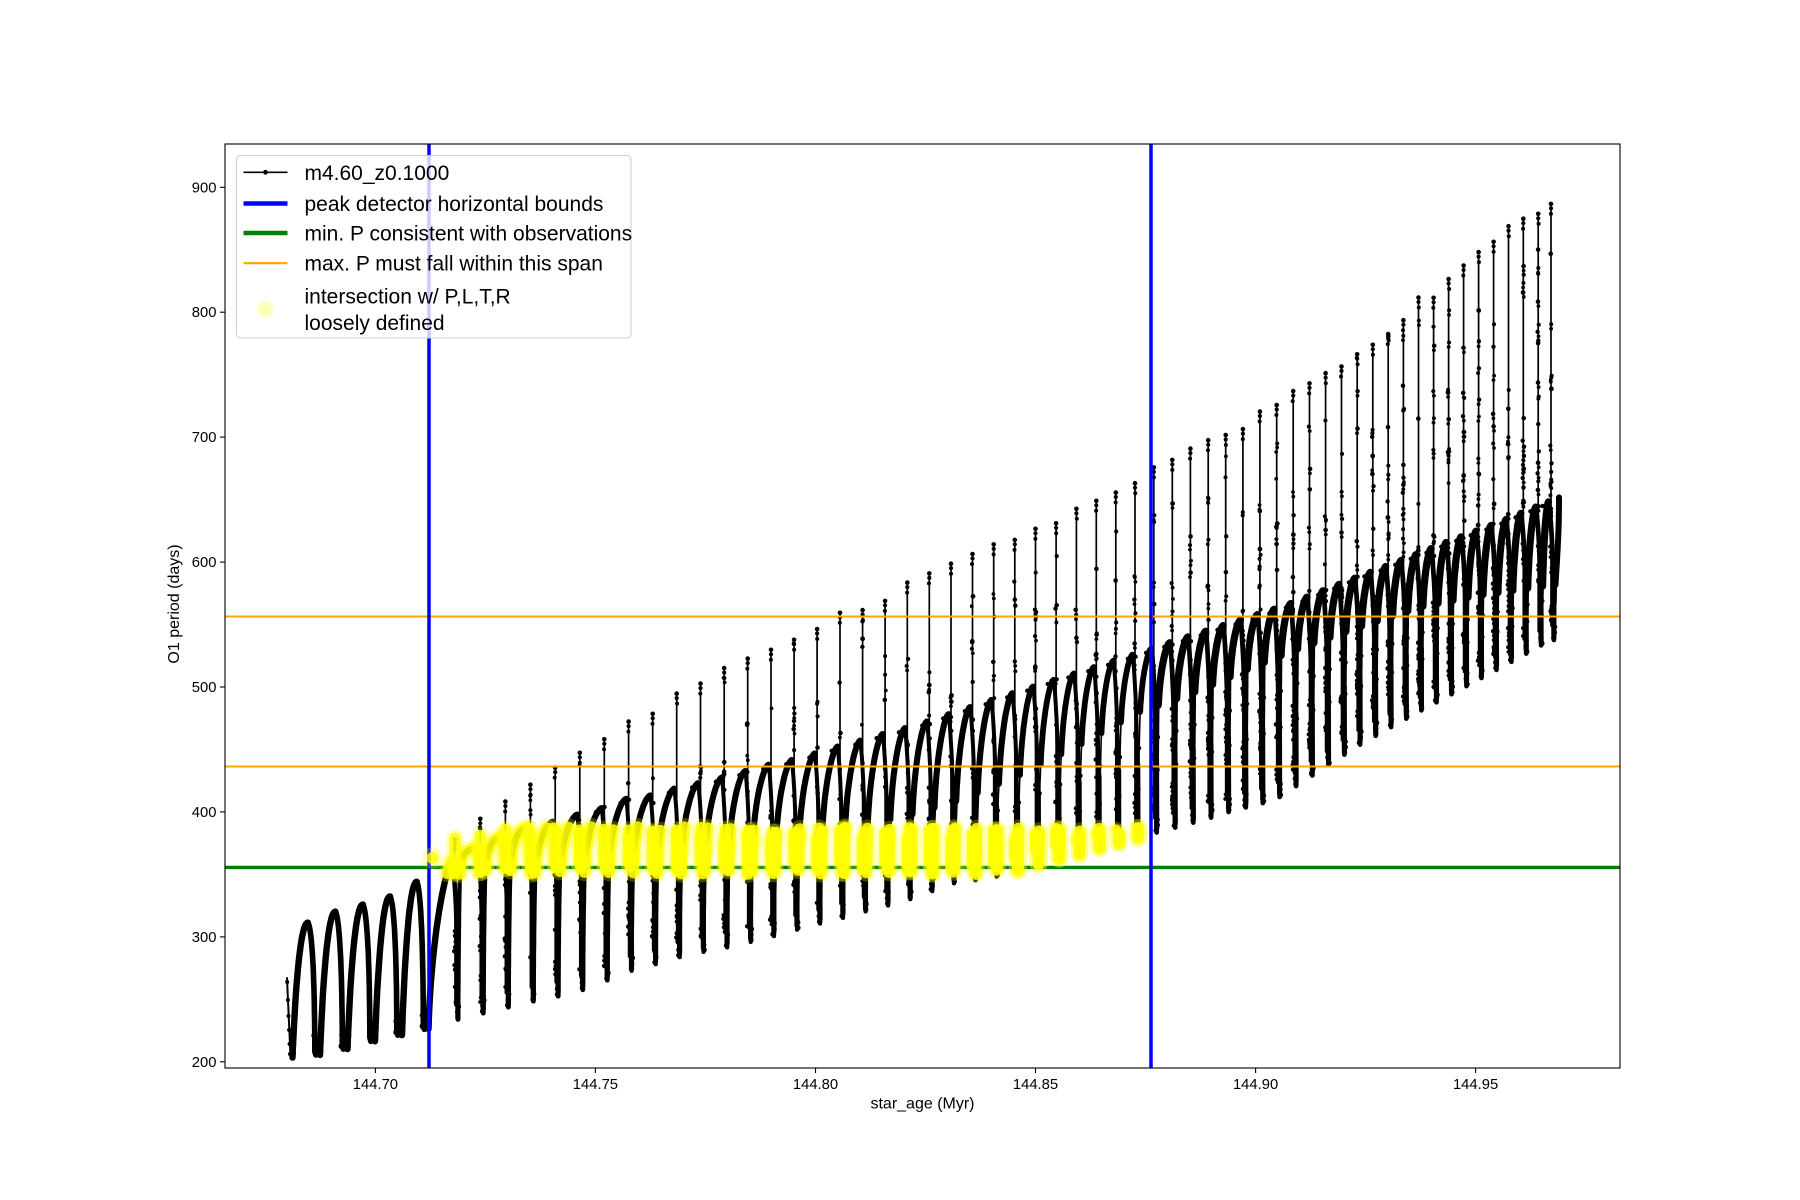 The width and height of the screenshot is (1800, 1200). What do you see at coordinates (815, 1085) in the screenshot?
I see `svg-text: 144.80` at bounding box center [815, 1085].